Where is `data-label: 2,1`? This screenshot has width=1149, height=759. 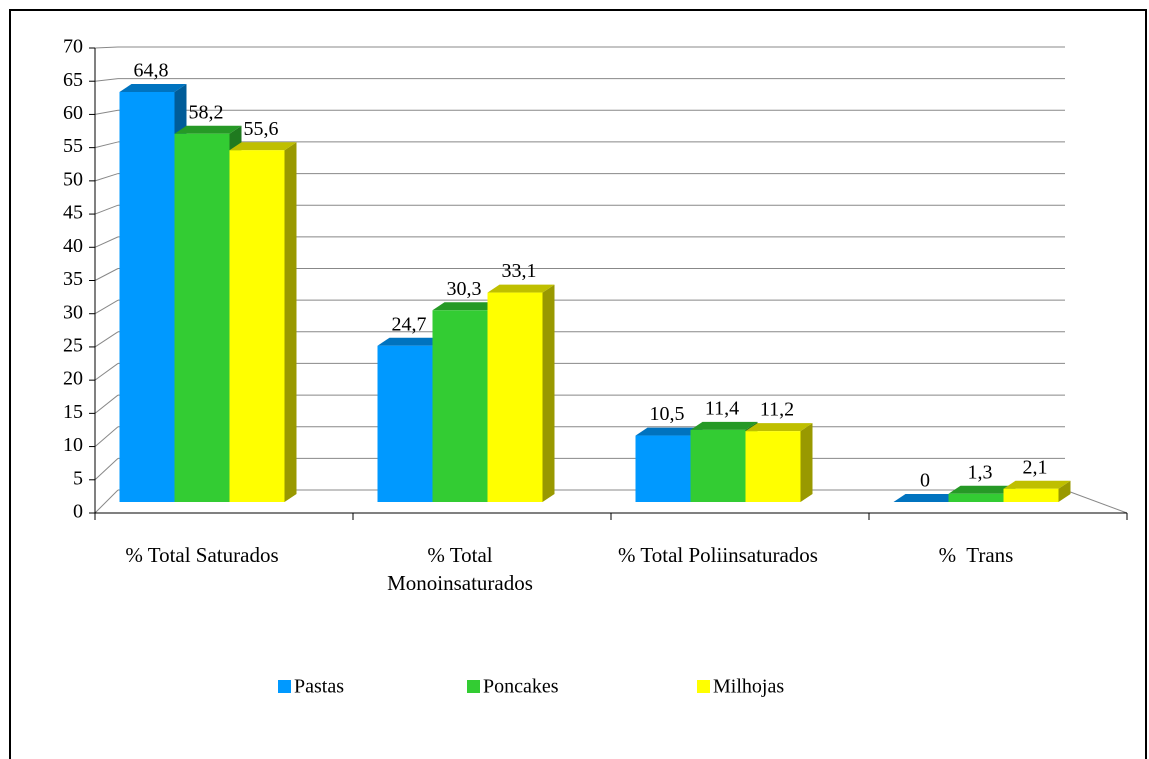
data-label: 2,1 is located at coordinates (1035, 467).